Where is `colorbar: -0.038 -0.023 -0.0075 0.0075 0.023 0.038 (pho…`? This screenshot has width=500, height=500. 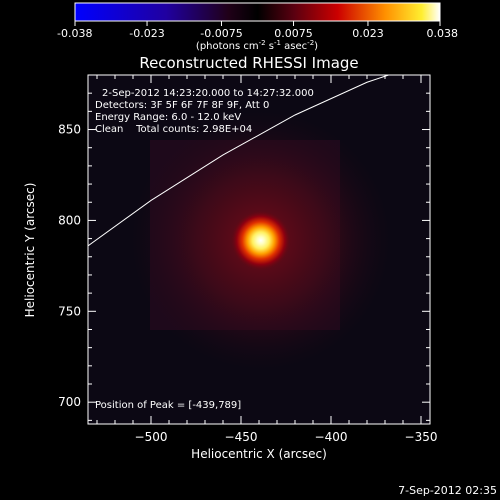
colorbar: -0.038 -0.023 -0.0075 0.0075 0.023 0.038 (pho… is located at coordinates (257, 27).